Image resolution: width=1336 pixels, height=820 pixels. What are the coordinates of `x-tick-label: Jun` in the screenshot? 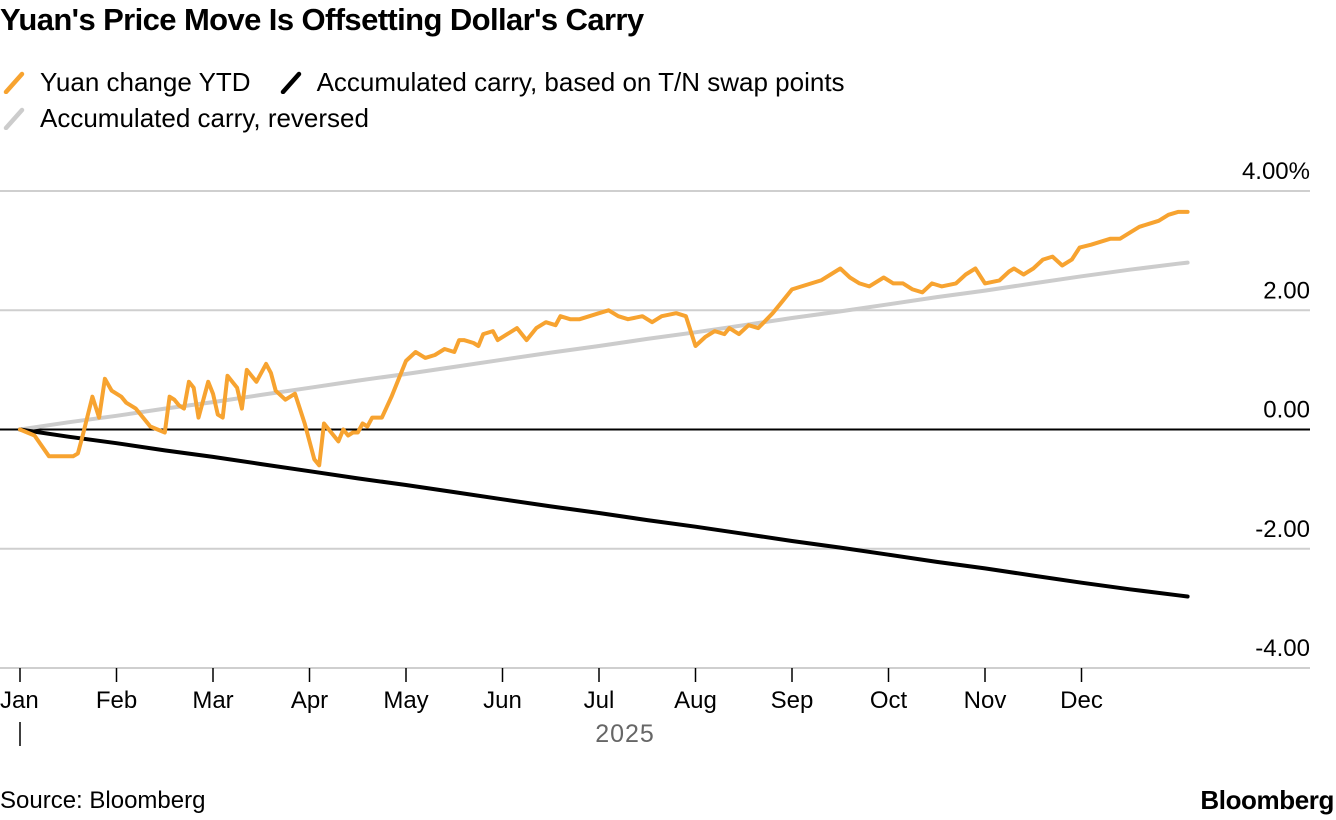 It's located at (502, 700).